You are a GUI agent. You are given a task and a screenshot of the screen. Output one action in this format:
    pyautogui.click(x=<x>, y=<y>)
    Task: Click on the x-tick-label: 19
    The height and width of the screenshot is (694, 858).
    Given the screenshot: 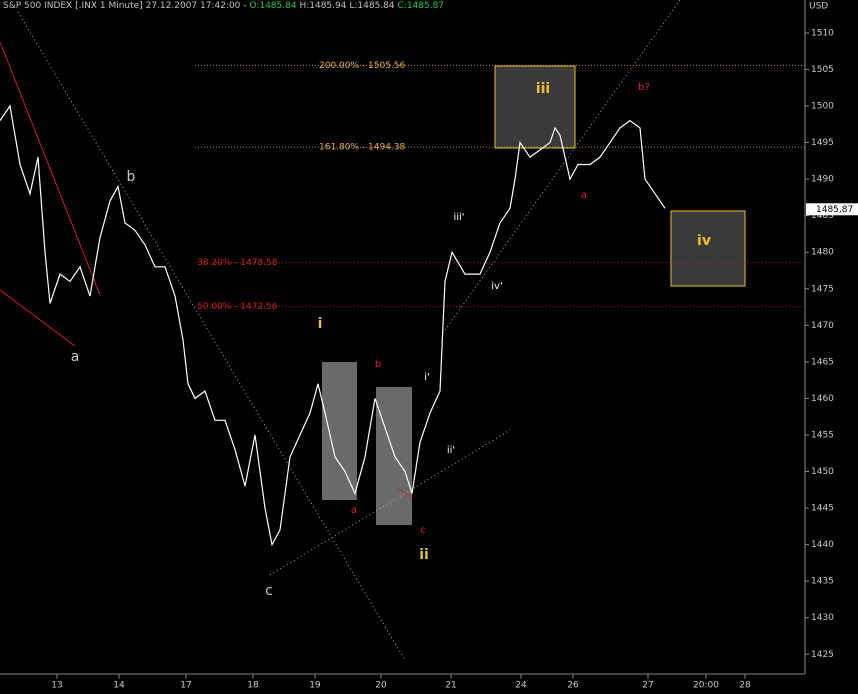 What is the action you would take?
    pyautogui.click(x=315, y=686)
    